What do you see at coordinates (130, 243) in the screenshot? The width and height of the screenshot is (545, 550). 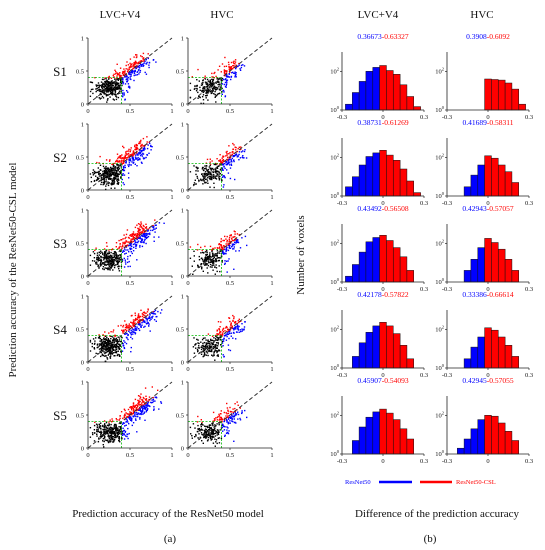 I see `diagonal-line` at bounding box center [130, 243].